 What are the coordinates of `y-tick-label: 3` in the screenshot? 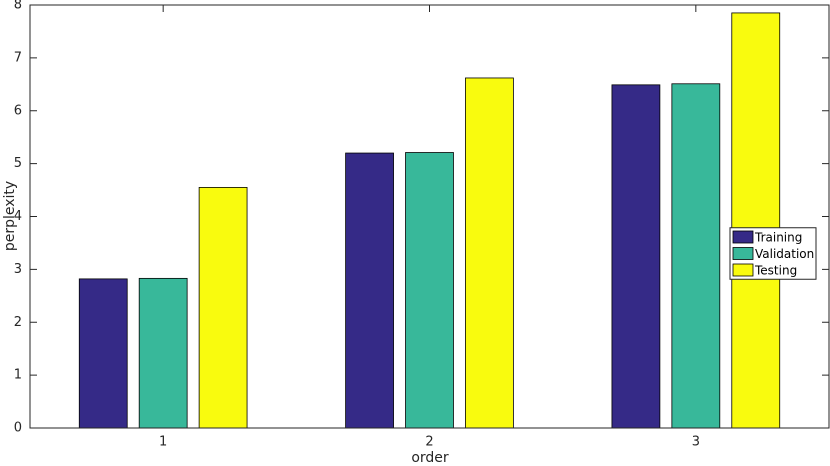 It's located at (18, 269).